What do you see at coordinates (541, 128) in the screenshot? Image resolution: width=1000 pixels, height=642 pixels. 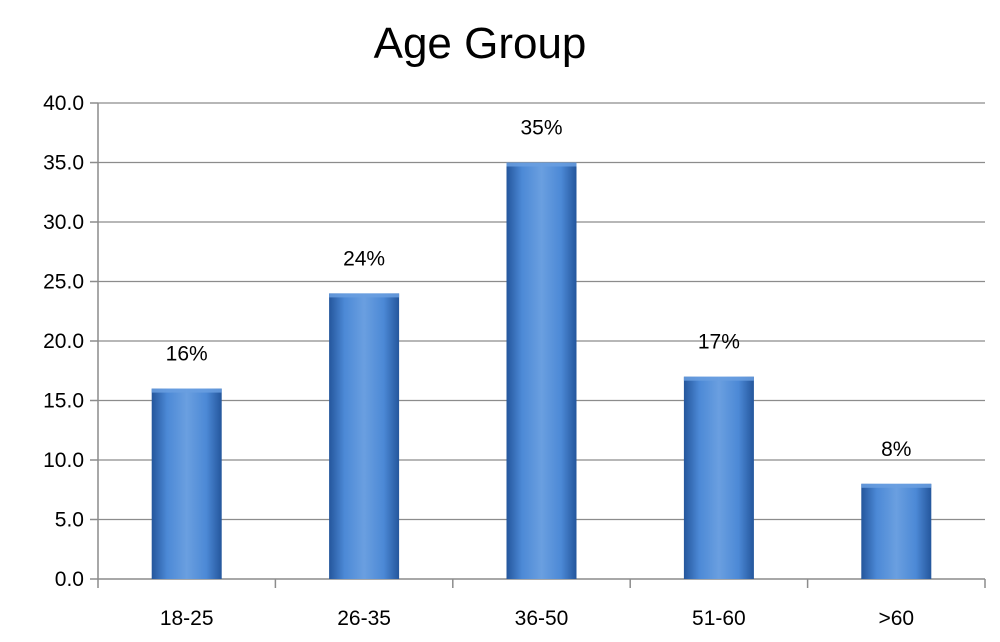 I see `data-label: 35%` at bounding box center [541, 128].